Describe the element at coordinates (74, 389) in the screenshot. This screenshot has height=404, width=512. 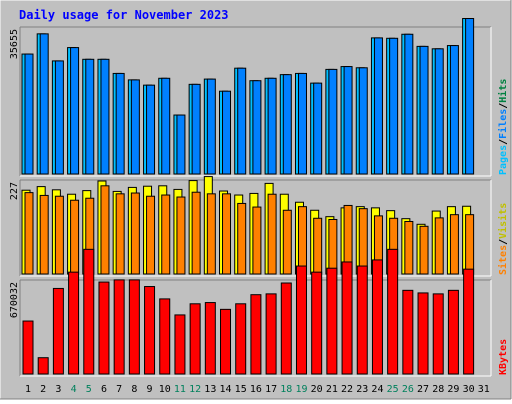
I see `day-tick-label: 4` at that location.